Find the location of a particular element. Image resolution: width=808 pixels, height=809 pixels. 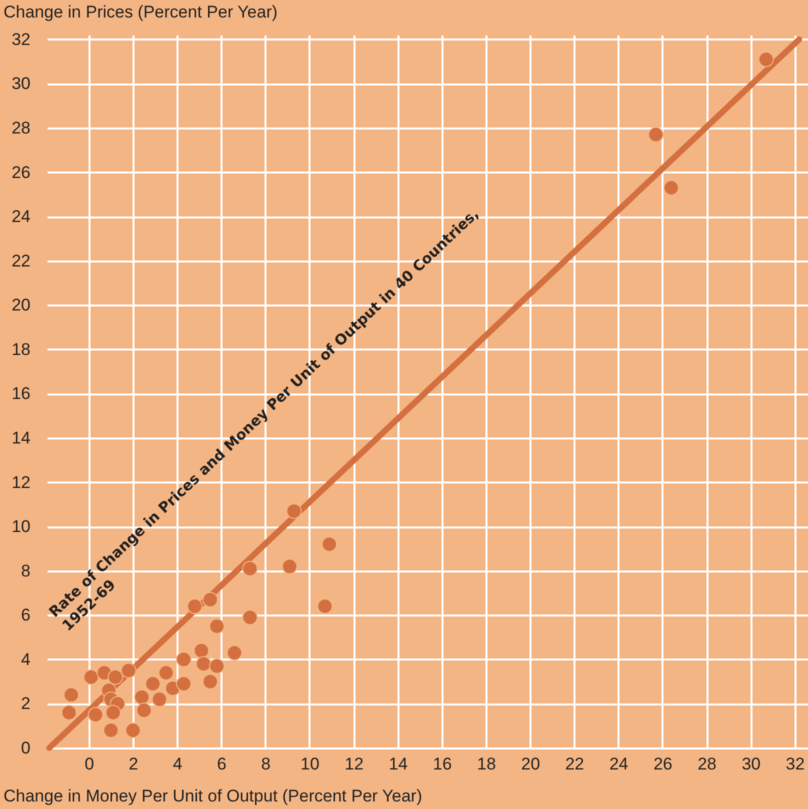

x-tick-label: 16 is located at coordinates (442, 764).